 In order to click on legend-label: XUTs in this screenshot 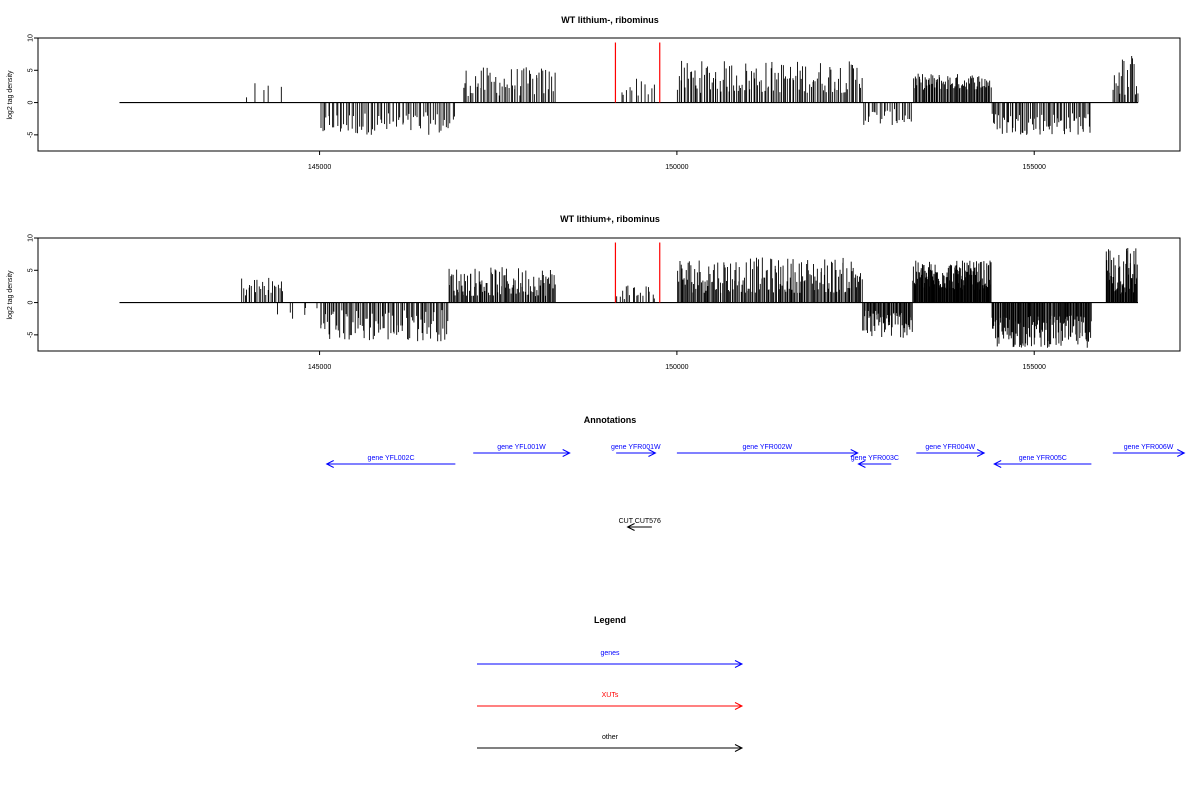, I will do `click(610, 695)`.